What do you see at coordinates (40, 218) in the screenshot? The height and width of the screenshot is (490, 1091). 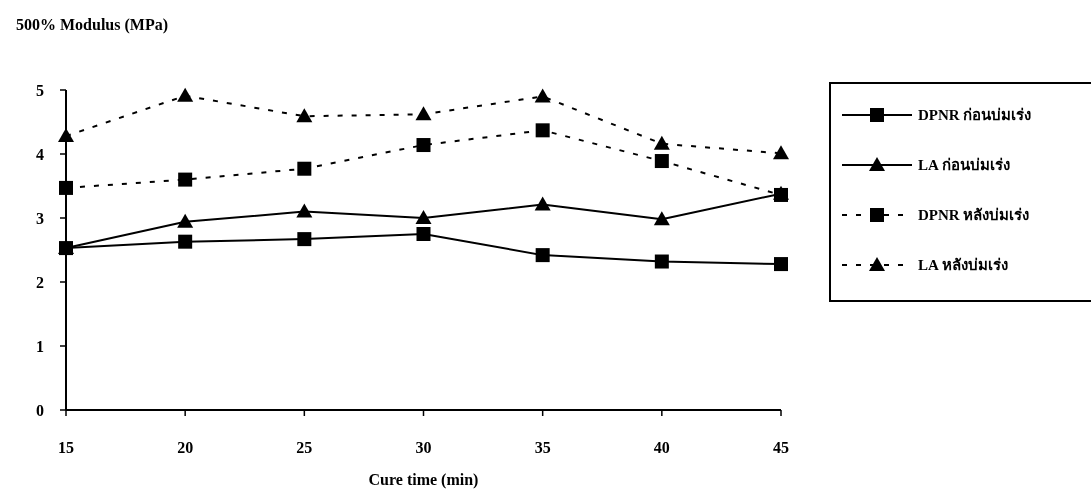 I see `y-tick-label: 3` at bounding box center [40, 218].